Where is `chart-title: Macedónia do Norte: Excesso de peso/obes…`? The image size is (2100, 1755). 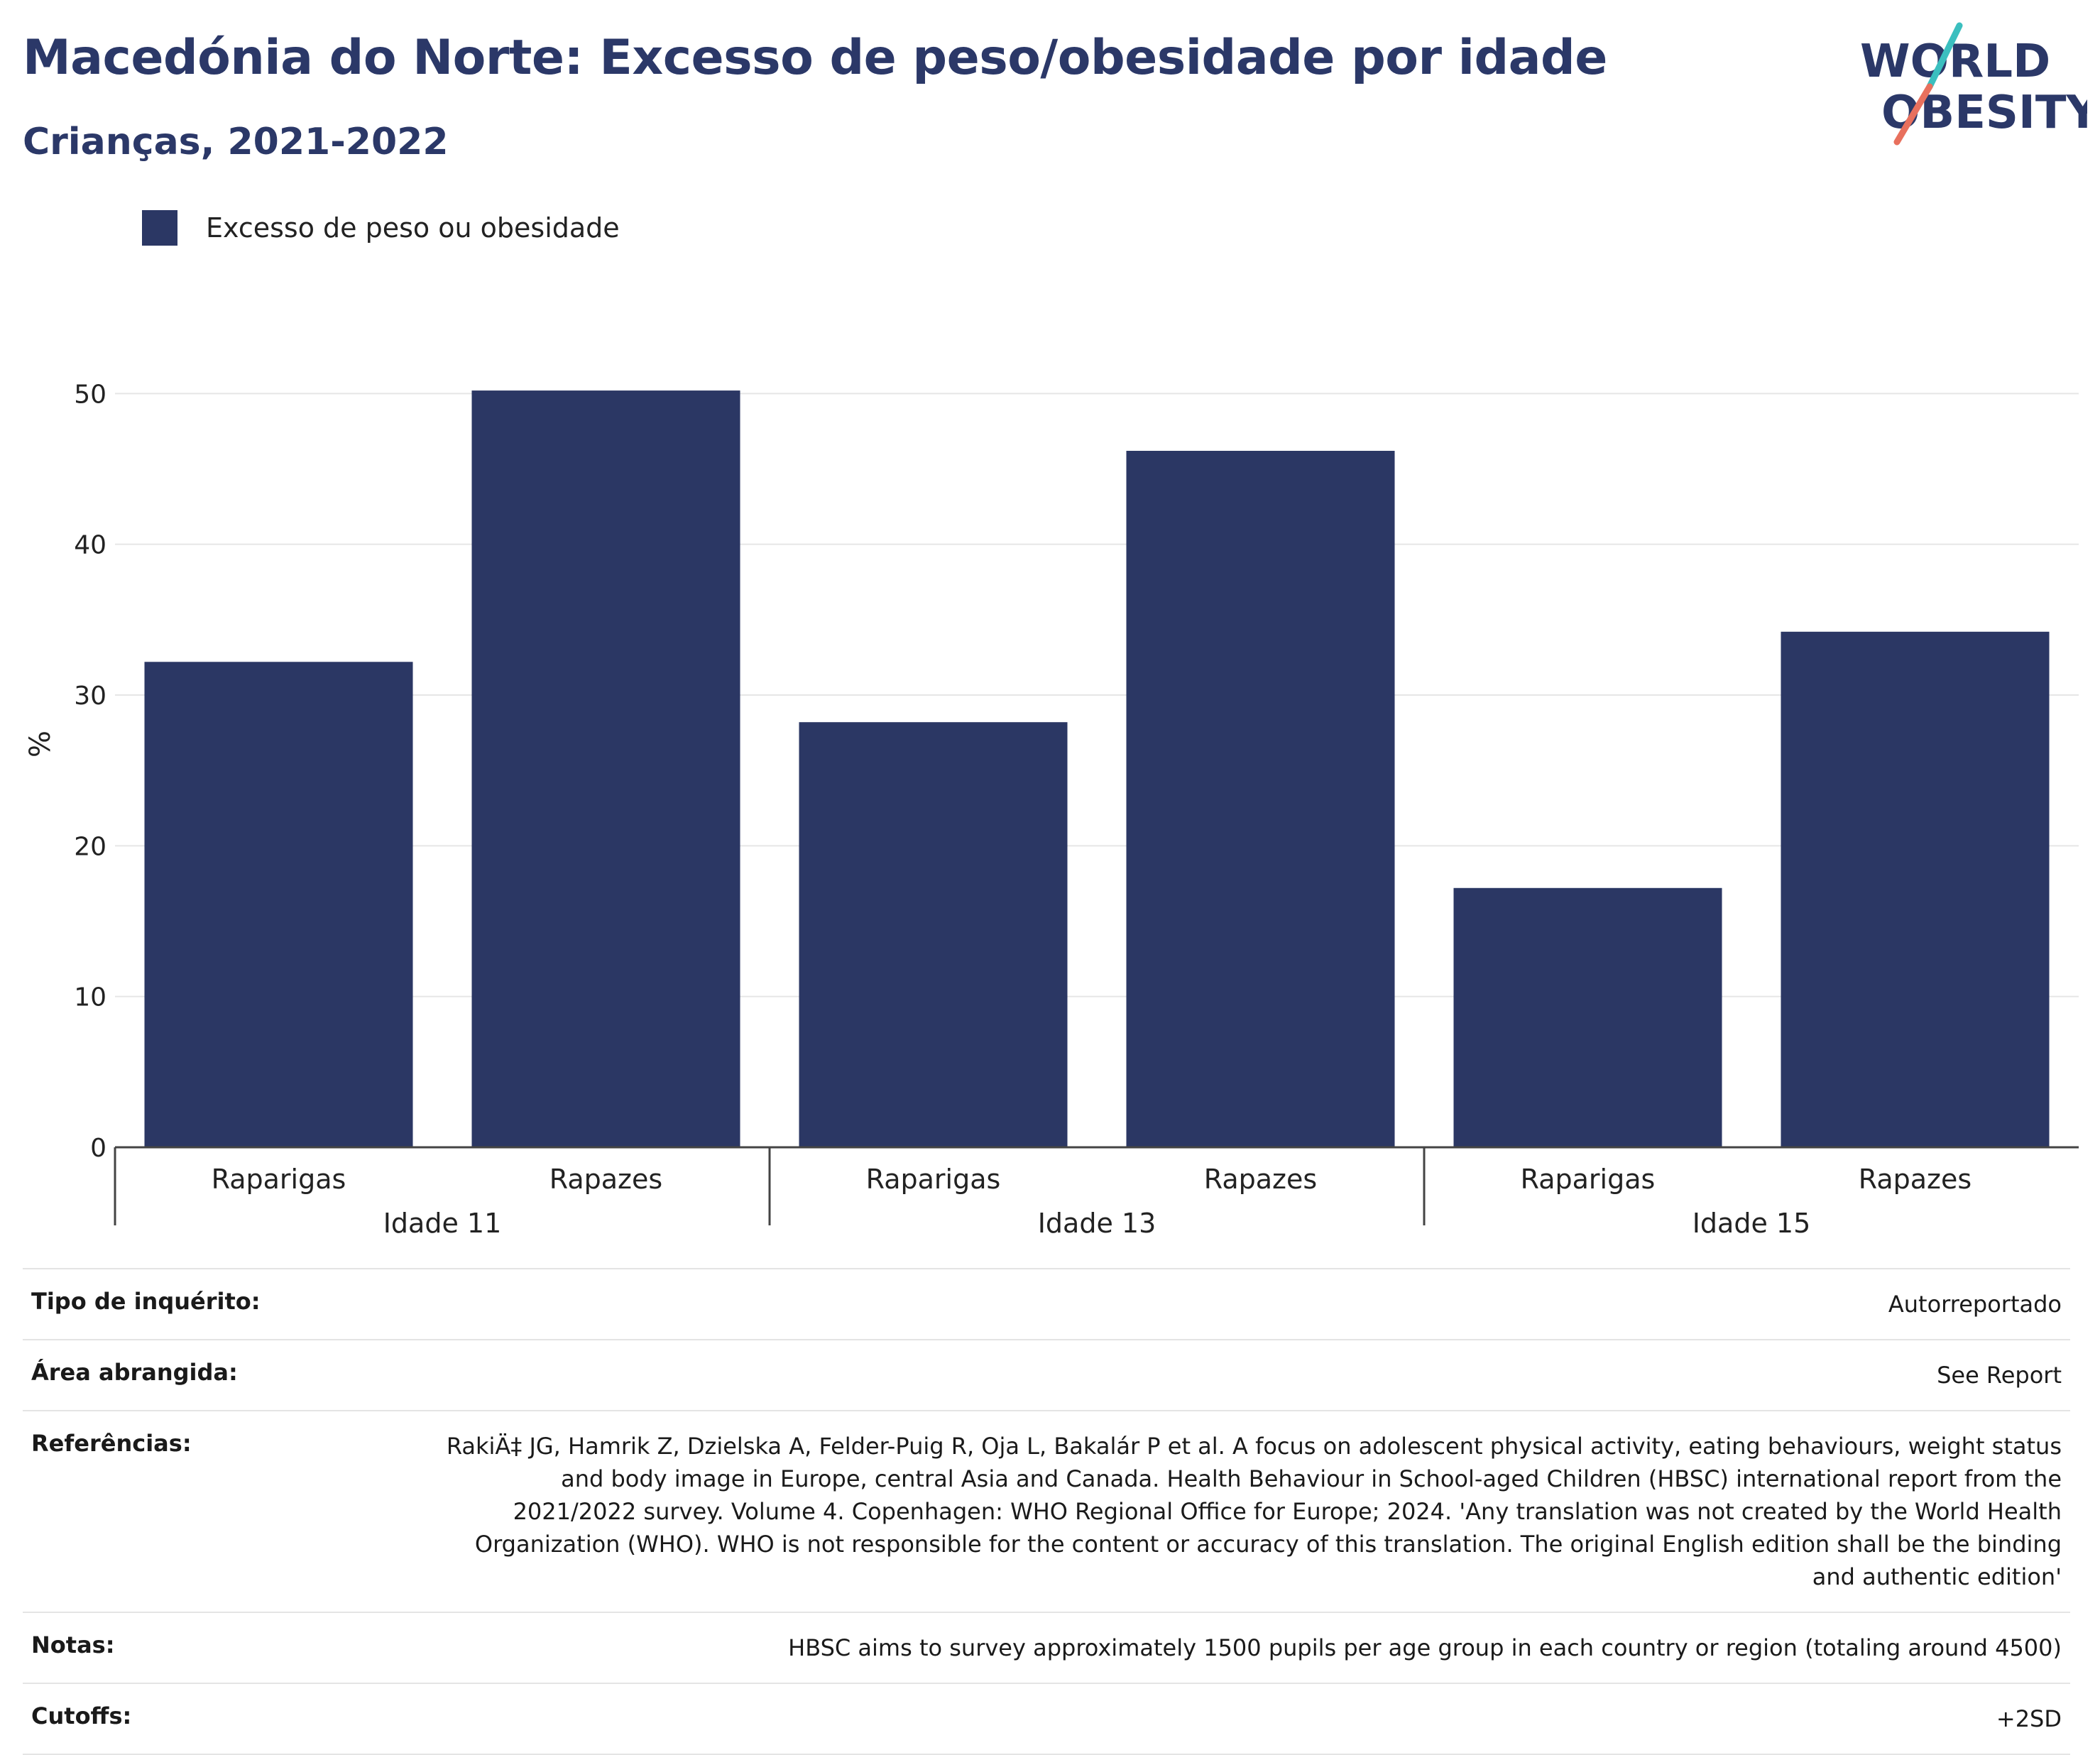
chart-title: Macedónia do Norte: Excesso de peso/obes… is located at coordinates (815, 58).